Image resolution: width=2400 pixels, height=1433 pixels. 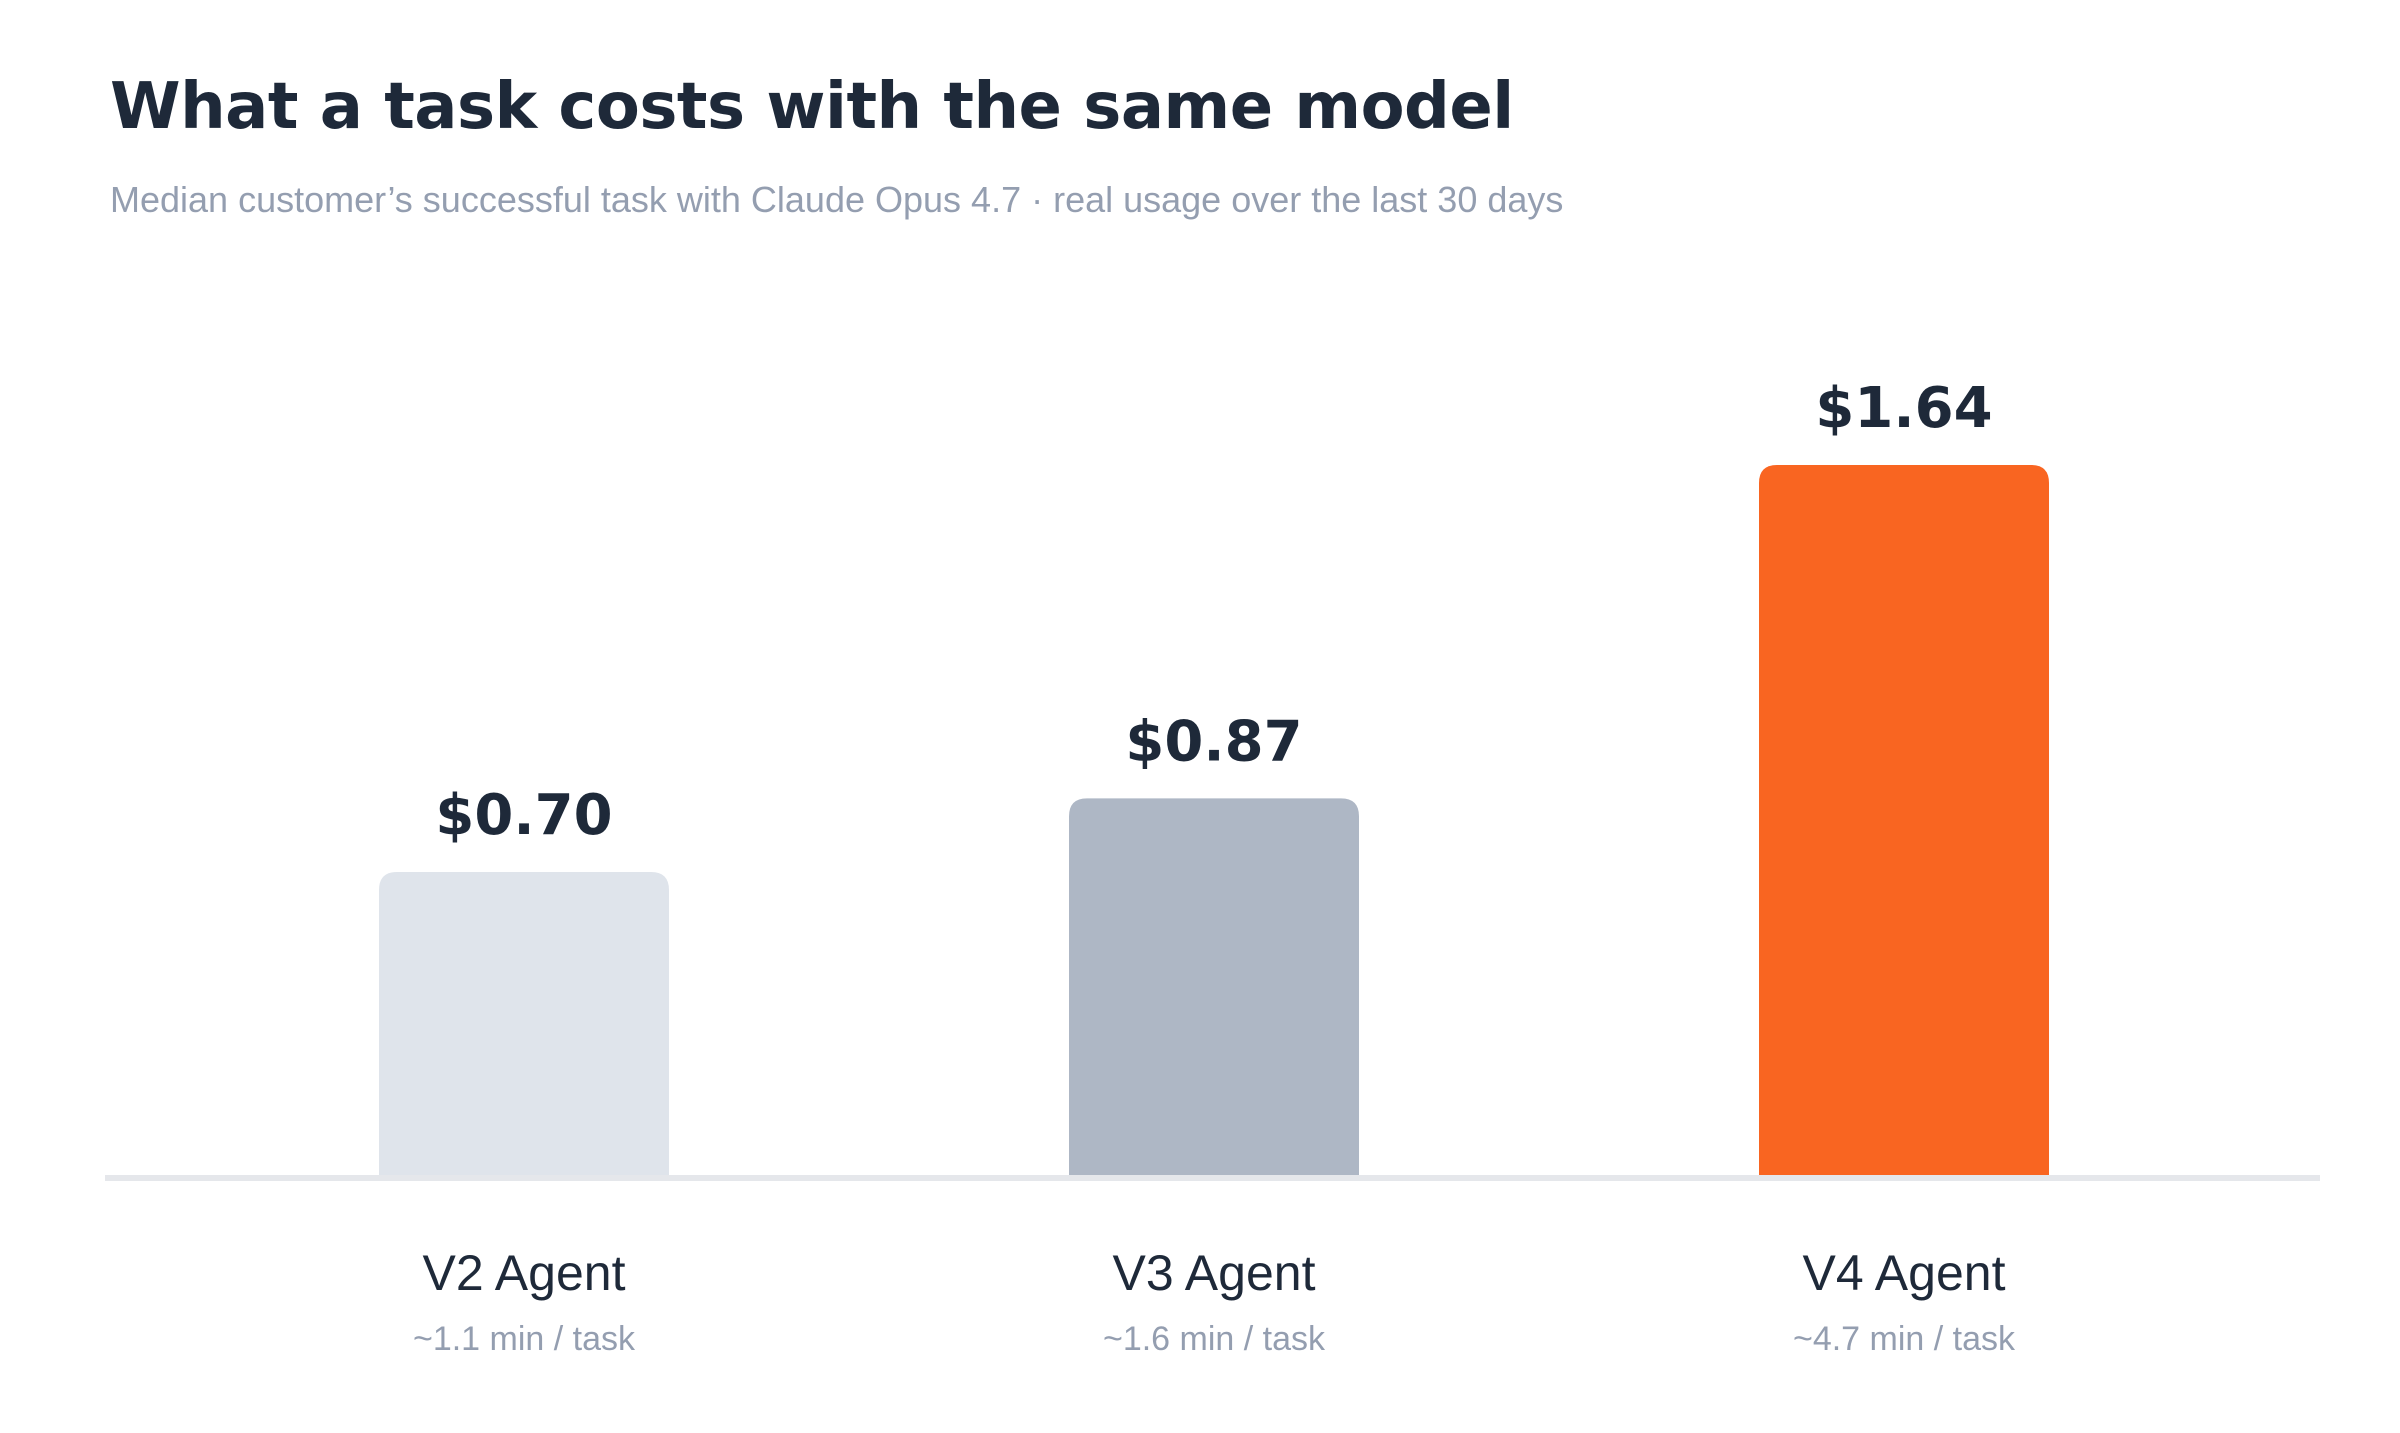 What do you see at coordinates (1214, 1339) in the screenshot?
I see `category-sublabel: ~1.6 min / task` at bounding box center [1214, 1339].